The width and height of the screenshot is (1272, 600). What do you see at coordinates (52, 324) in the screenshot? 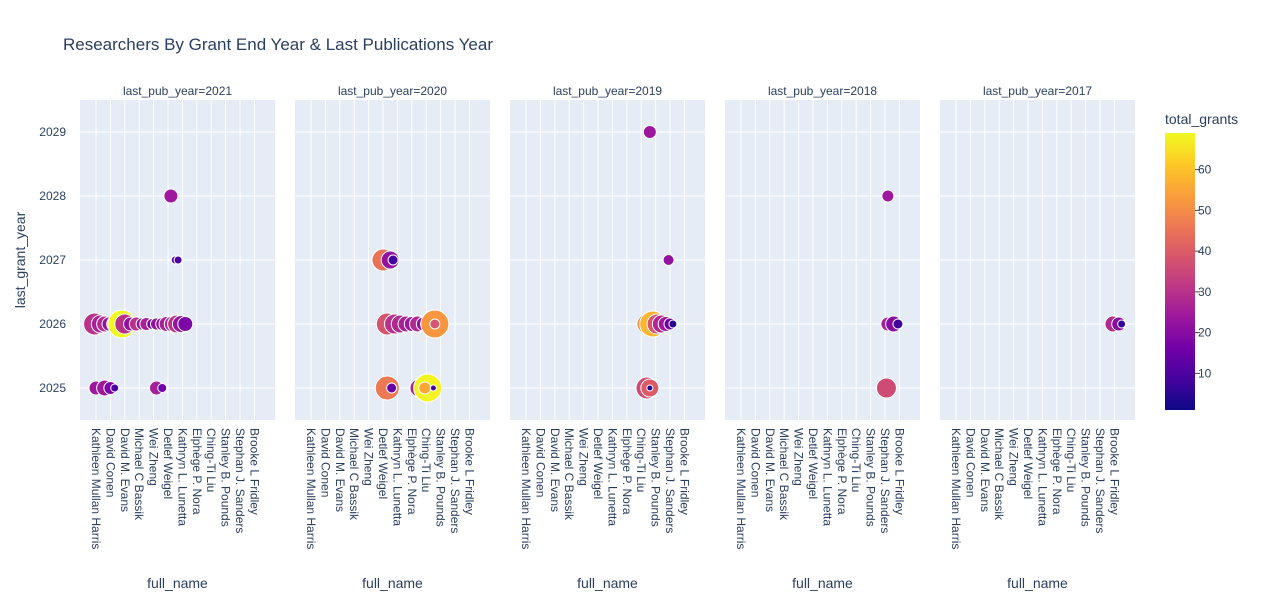
I see `y-tick-label: 2026` at bounding box center [52, 324].